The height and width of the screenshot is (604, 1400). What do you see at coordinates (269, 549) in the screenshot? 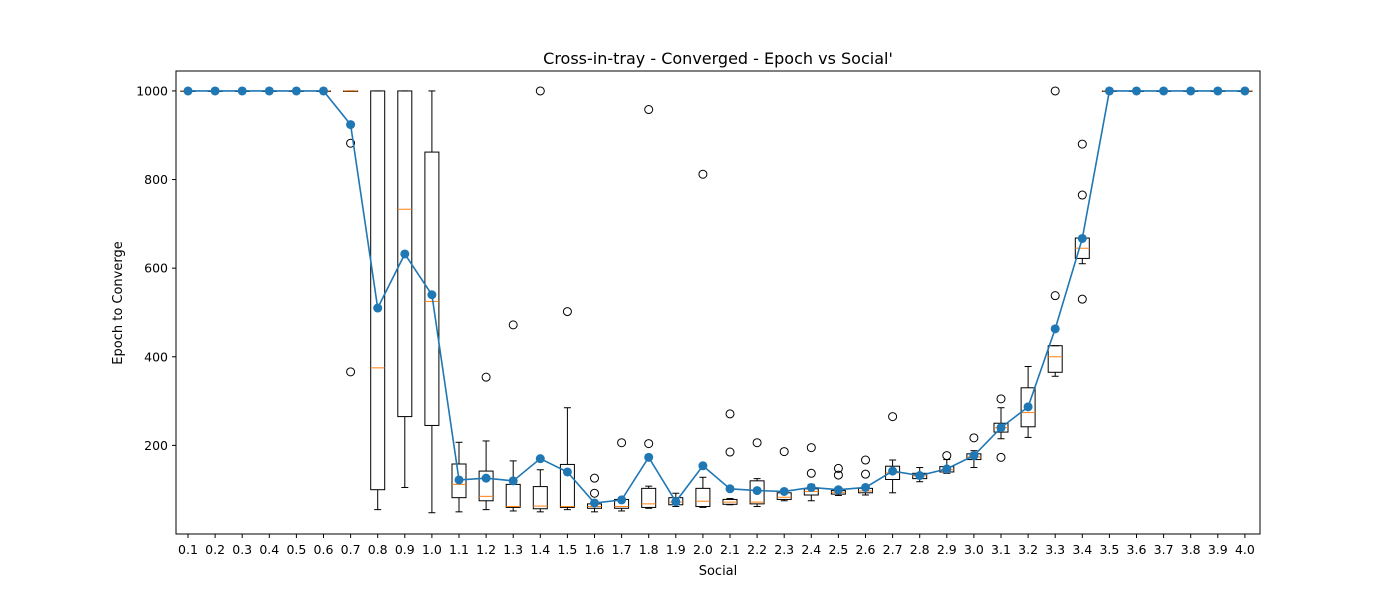
I see `x-tick-label: 0.4` at bounding box center [269, 549].